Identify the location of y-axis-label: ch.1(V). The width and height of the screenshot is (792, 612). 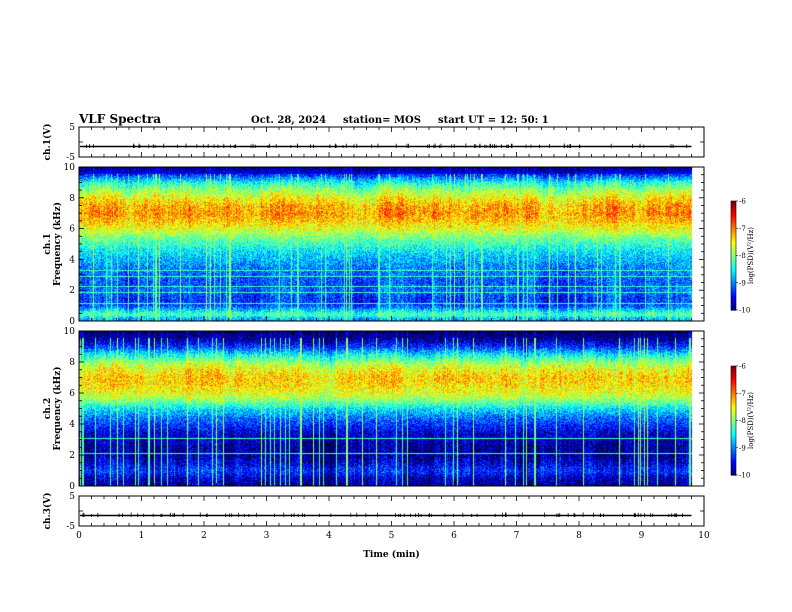
(47, 142).